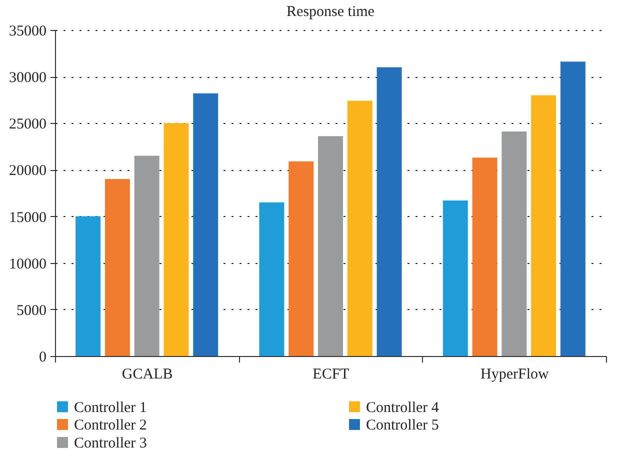  Describe the element at coordinates (42, 358) in the screenshot. I see `y-tick-label: 0` at that location.